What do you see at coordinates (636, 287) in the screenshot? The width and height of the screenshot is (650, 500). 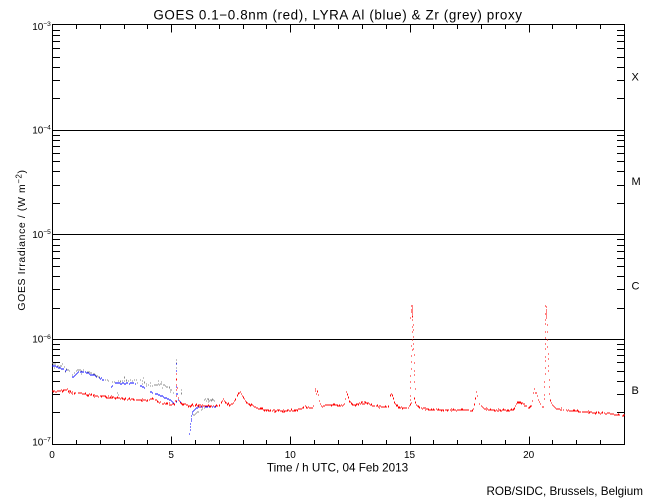 I see `svg-text: C` at bounding box center [636, 287].